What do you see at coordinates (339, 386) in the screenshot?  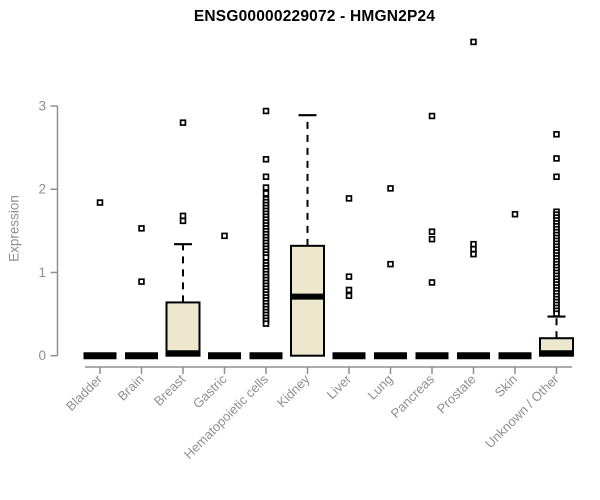 I see `x-axis-label: Liver` at bounding box center [339, 386].